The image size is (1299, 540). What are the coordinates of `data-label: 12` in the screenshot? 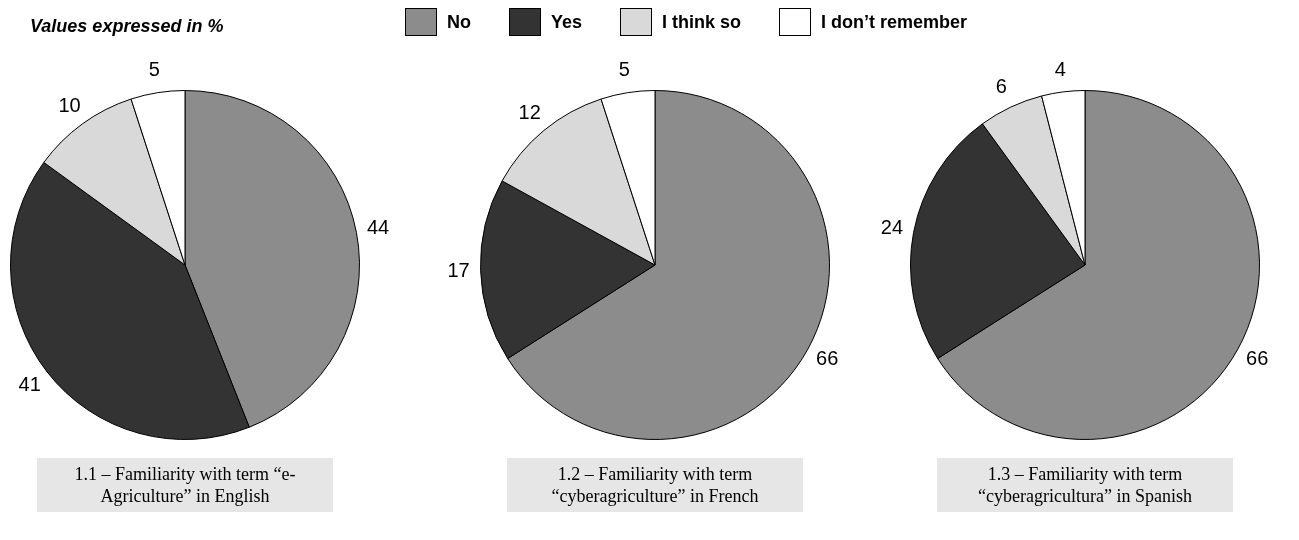 It's located at (529, 112).